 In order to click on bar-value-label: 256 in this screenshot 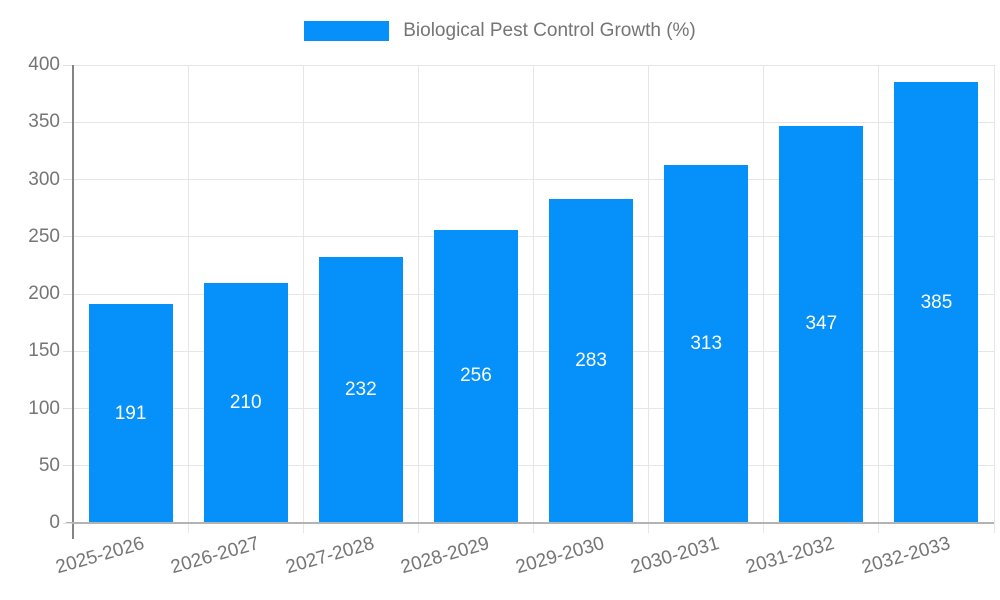, I will do `click(476, 376)`.